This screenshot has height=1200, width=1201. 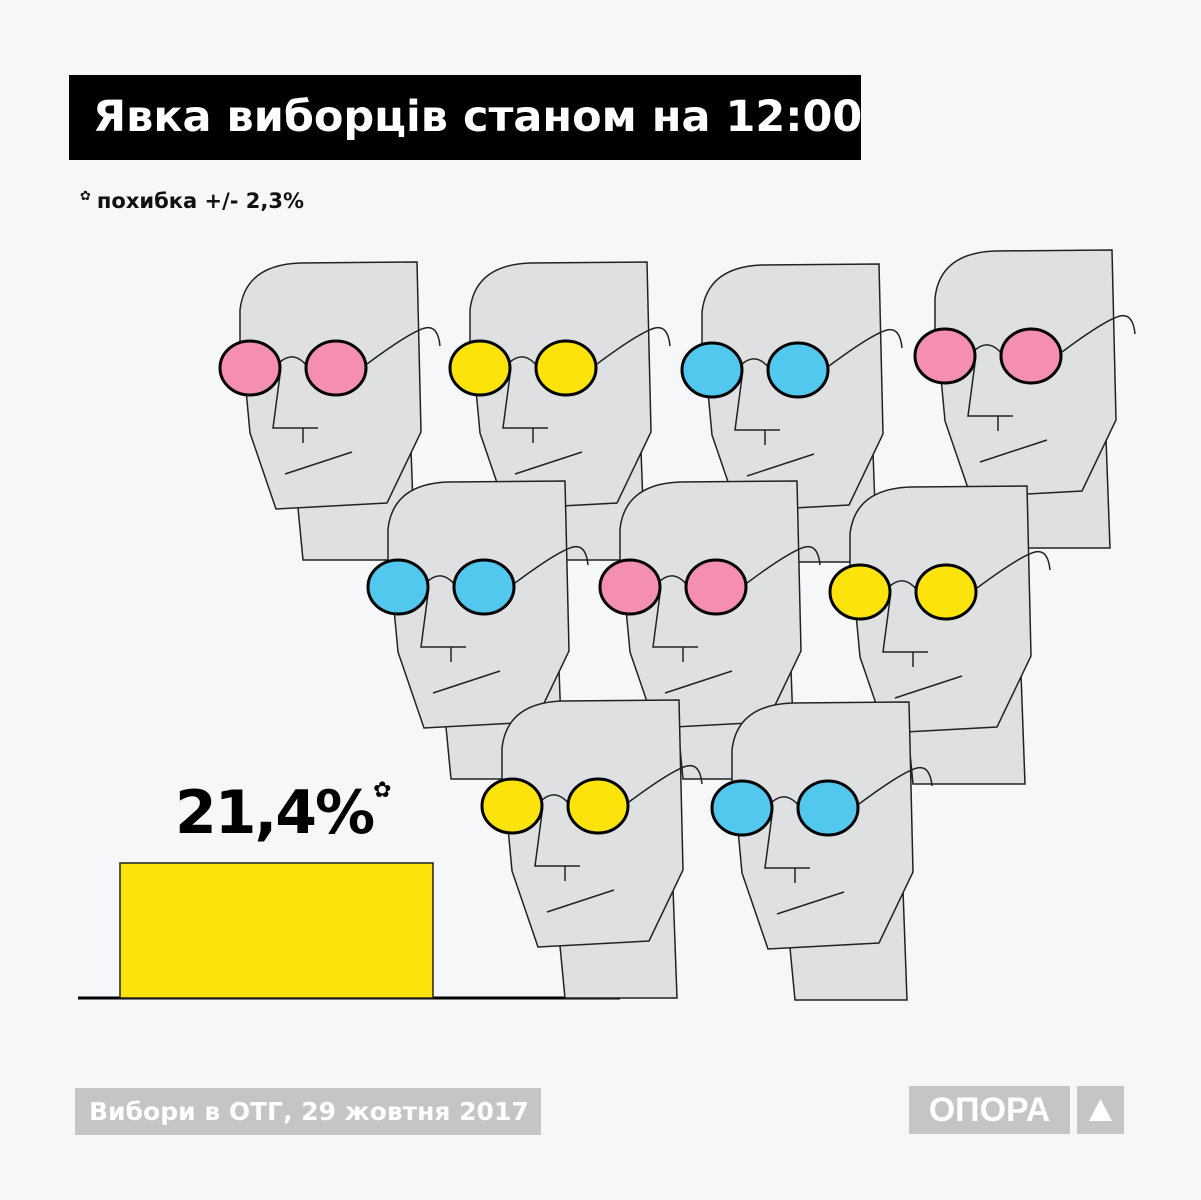 I want to click on logo: ОПОРА, so click(x=989, y=1110).